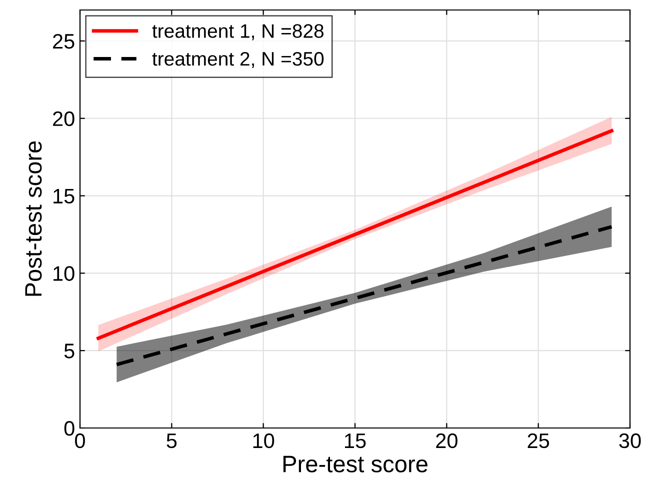 This screenshot has height=499, width=647. What do you see at coordinates (263, 440) in the screenshot?
I see `x-tick-label: 10` at bounding box center [263, 440].